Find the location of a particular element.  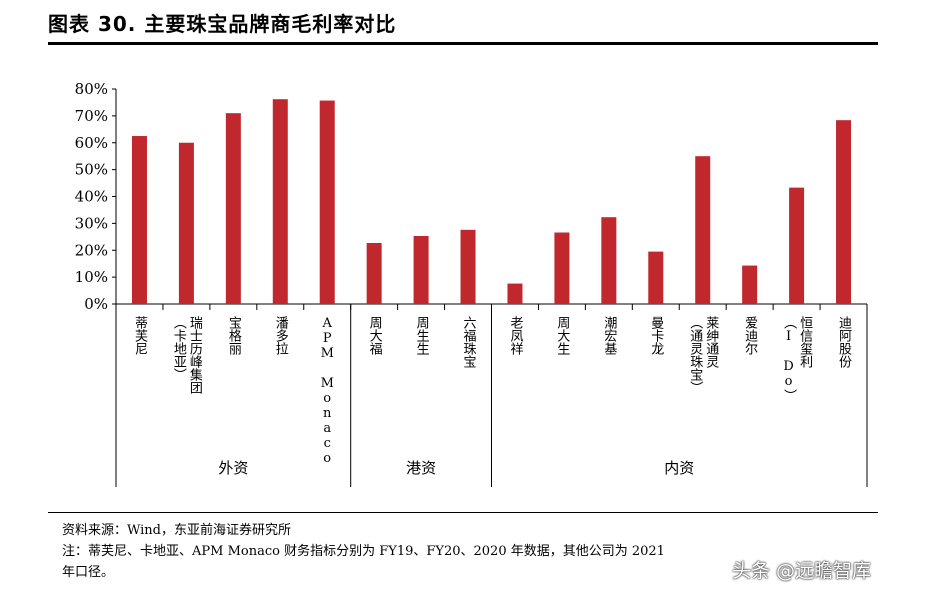

category-label-7: 六福珠宝 is located at coordinates (469, 342).